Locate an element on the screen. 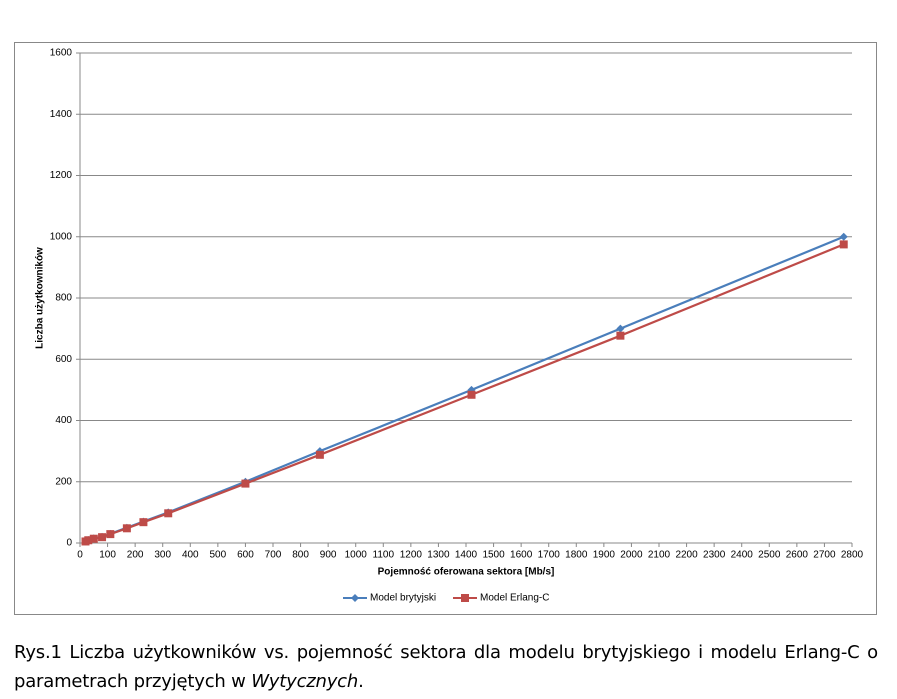 Image resolution: width=897 pixels, height=699 pixels. y-tick-label: 1000 is located at coordinates (61, 236).